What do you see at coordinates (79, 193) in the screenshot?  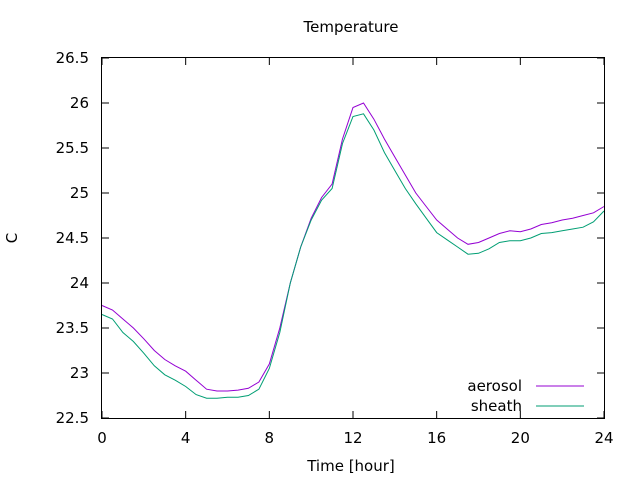 I see `y-tick-label: 25` at bounding box center [79, 193].